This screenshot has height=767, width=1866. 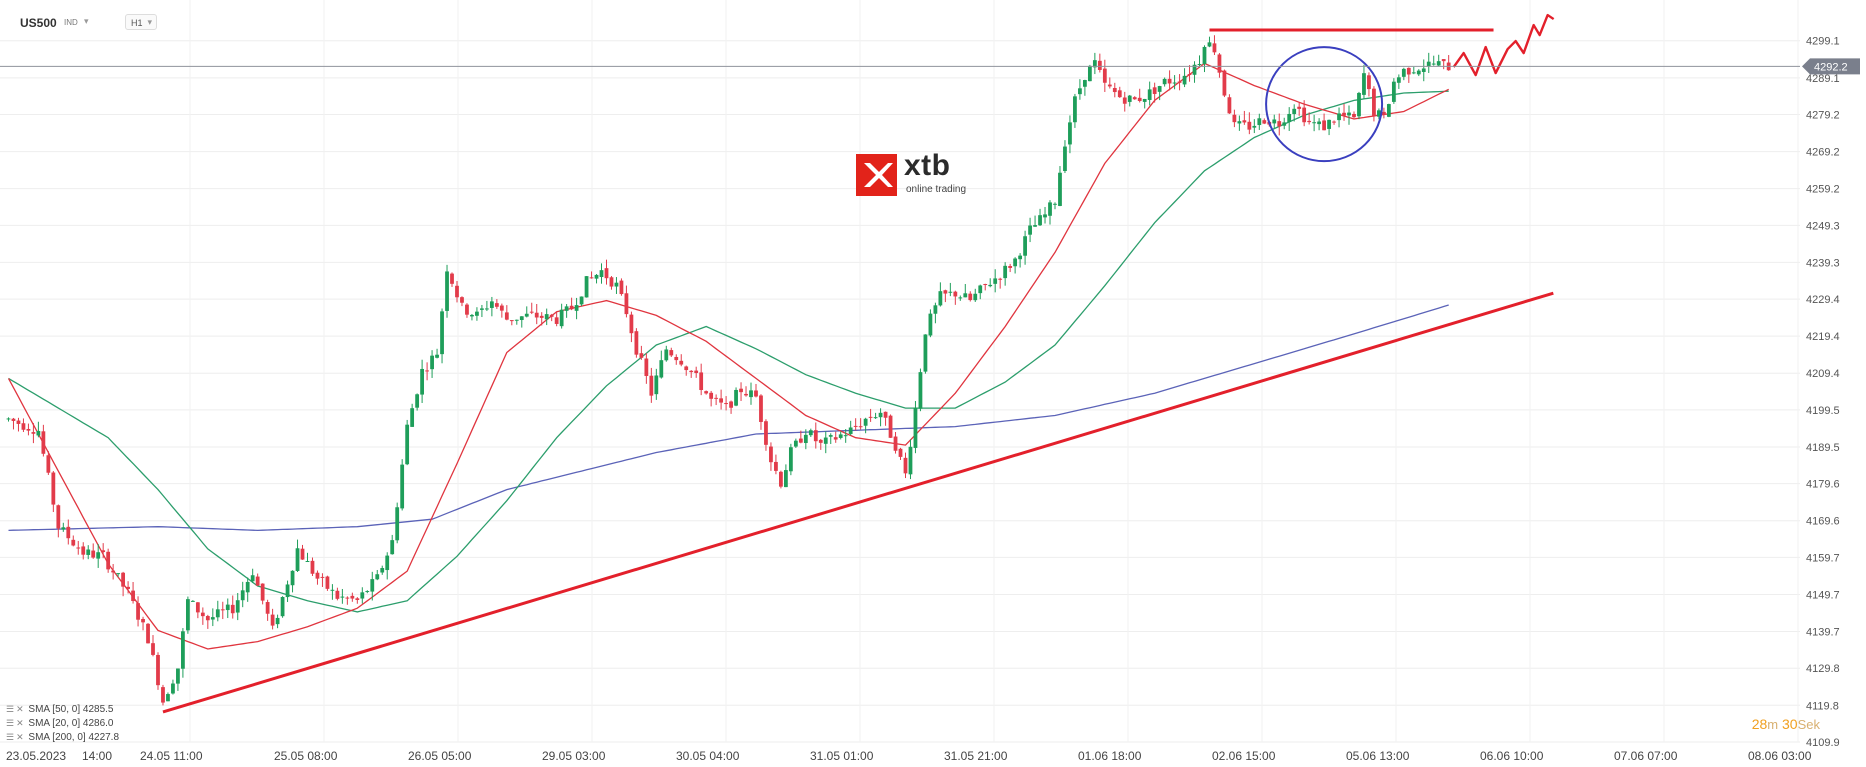 What do you see at coordinates (38, 23) in the screenshot?
I see `symbol-label: US500` at bounding box center [38, 23].